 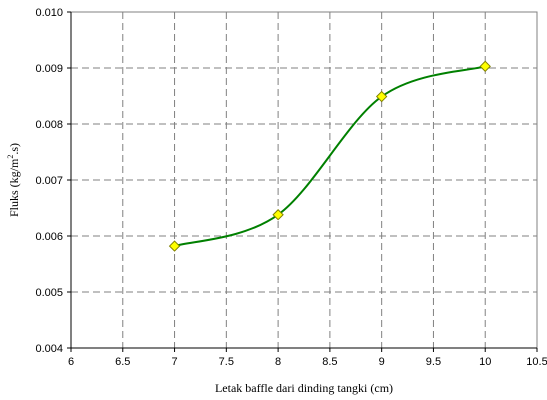 What do you see at coordinates (278, 362) in the screenshot?
I see `x-tick-label: 8` at bounding box center [278, 362].